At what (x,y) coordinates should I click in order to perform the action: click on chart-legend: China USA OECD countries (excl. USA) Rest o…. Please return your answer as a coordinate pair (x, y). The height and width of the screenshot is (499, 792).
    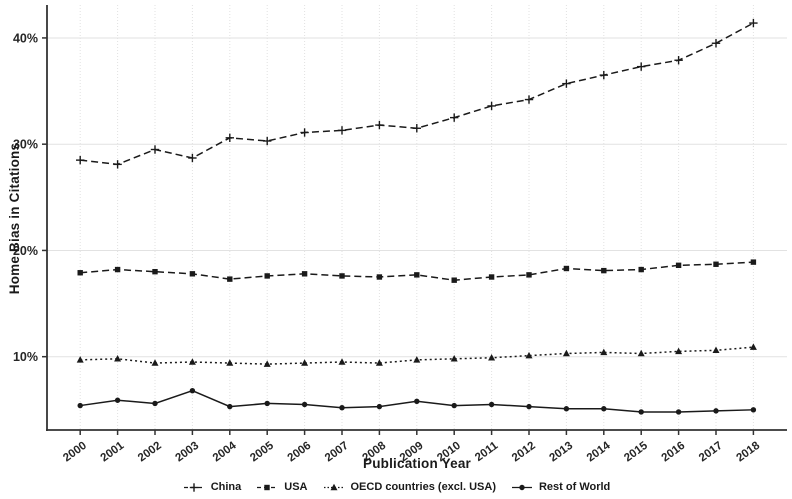
    Looking at the image, I should click on (396, 487).